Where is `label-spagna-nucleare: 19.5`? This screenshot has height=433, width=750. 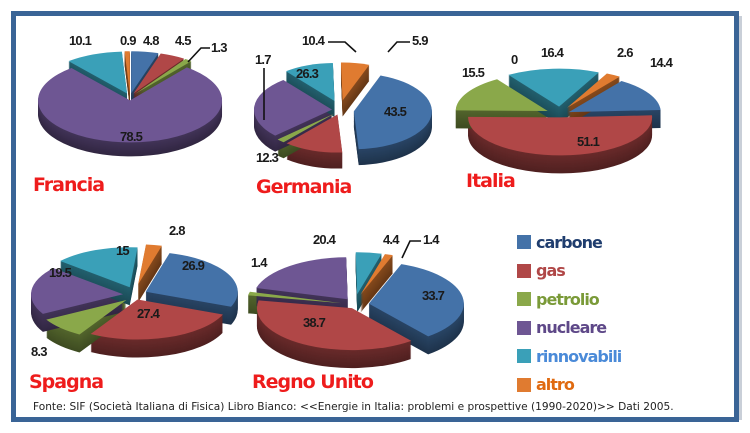 label-spagna-nucleare: 19.5 is located at coordinates (60, 272).